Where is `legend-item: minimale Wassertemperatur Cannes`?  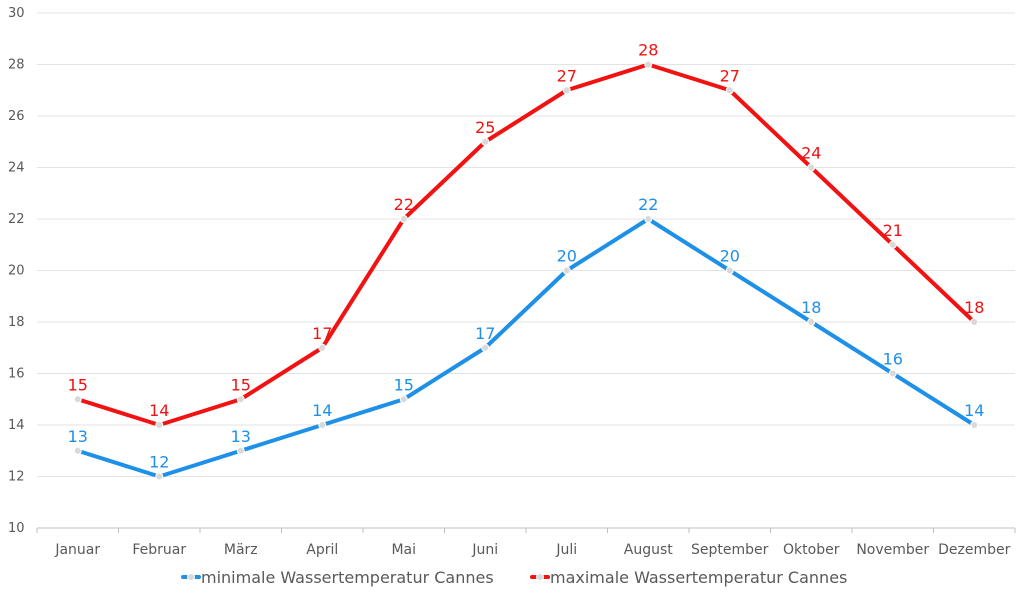 legend-item: minimale Wassertemperatur Cannes is located at coordinates (337, 577).